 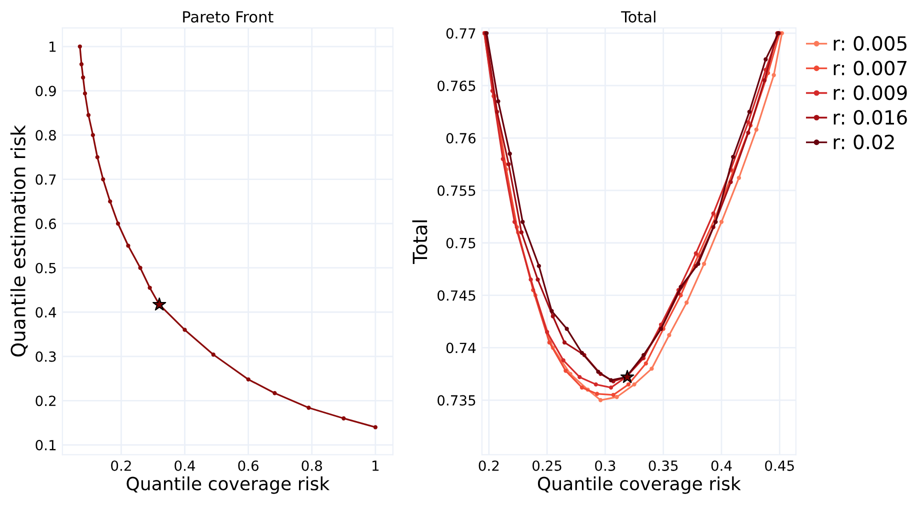 What do you see at coordinates (457, 400) in the screenshot?
I see `y-tick-label: 0.735` at bounding box center [457, 400].